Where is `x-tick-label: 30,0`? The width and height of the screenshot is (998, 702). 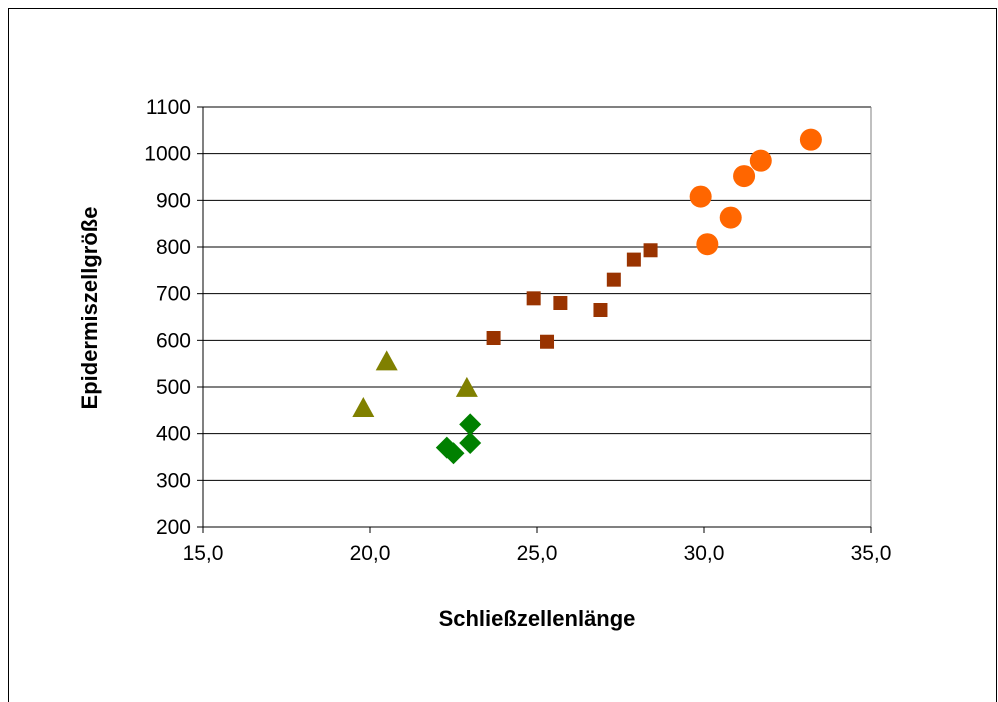 x-tick-label: 30,0 is located at coordinates (704, 553).